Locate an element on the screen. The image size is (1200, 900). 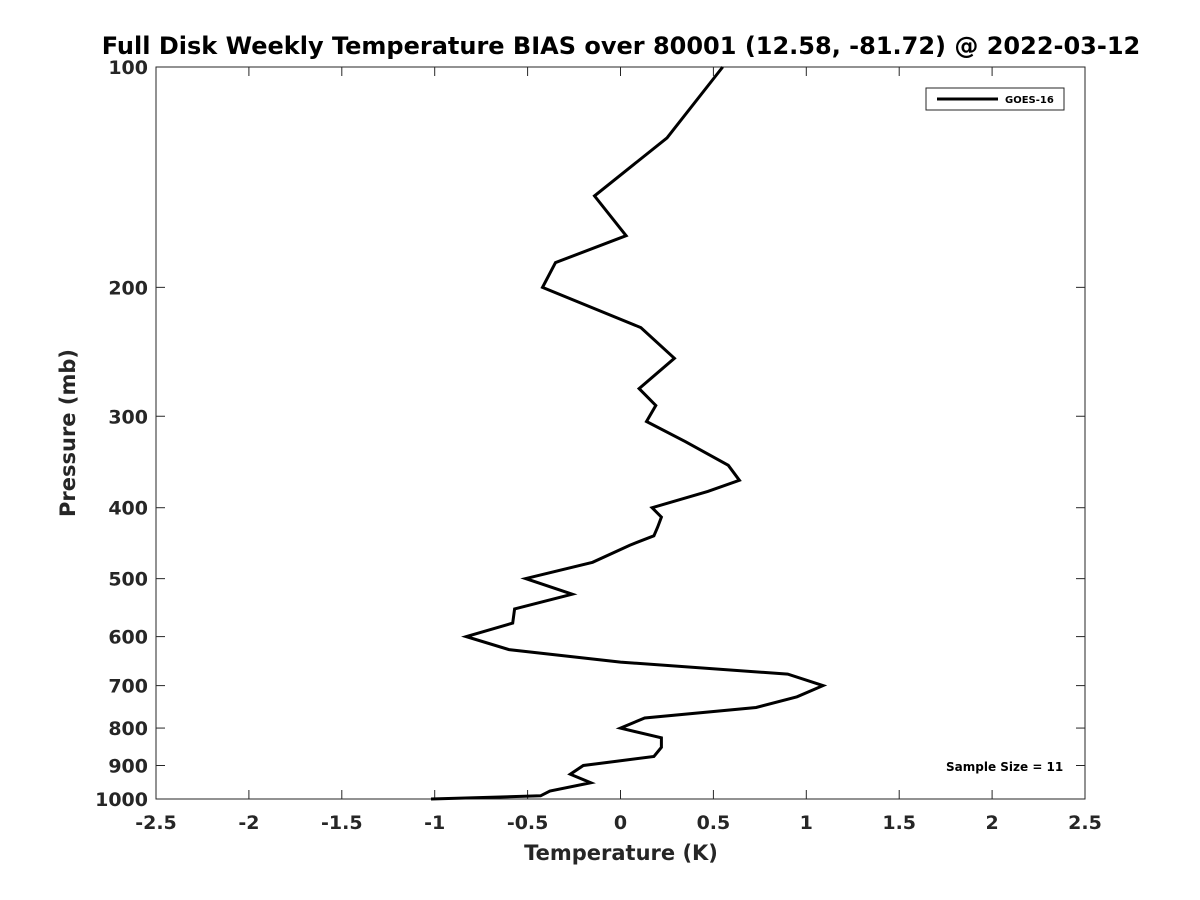
y-tick-label: 400 is located at coordinates (128, 509).